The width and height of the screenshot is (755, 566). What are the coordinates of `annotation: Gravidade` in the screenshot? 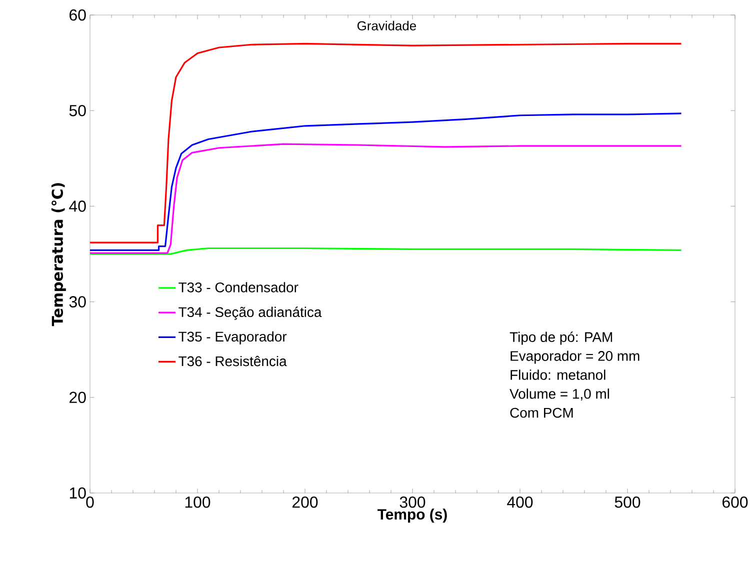 It's located at (386, 25).